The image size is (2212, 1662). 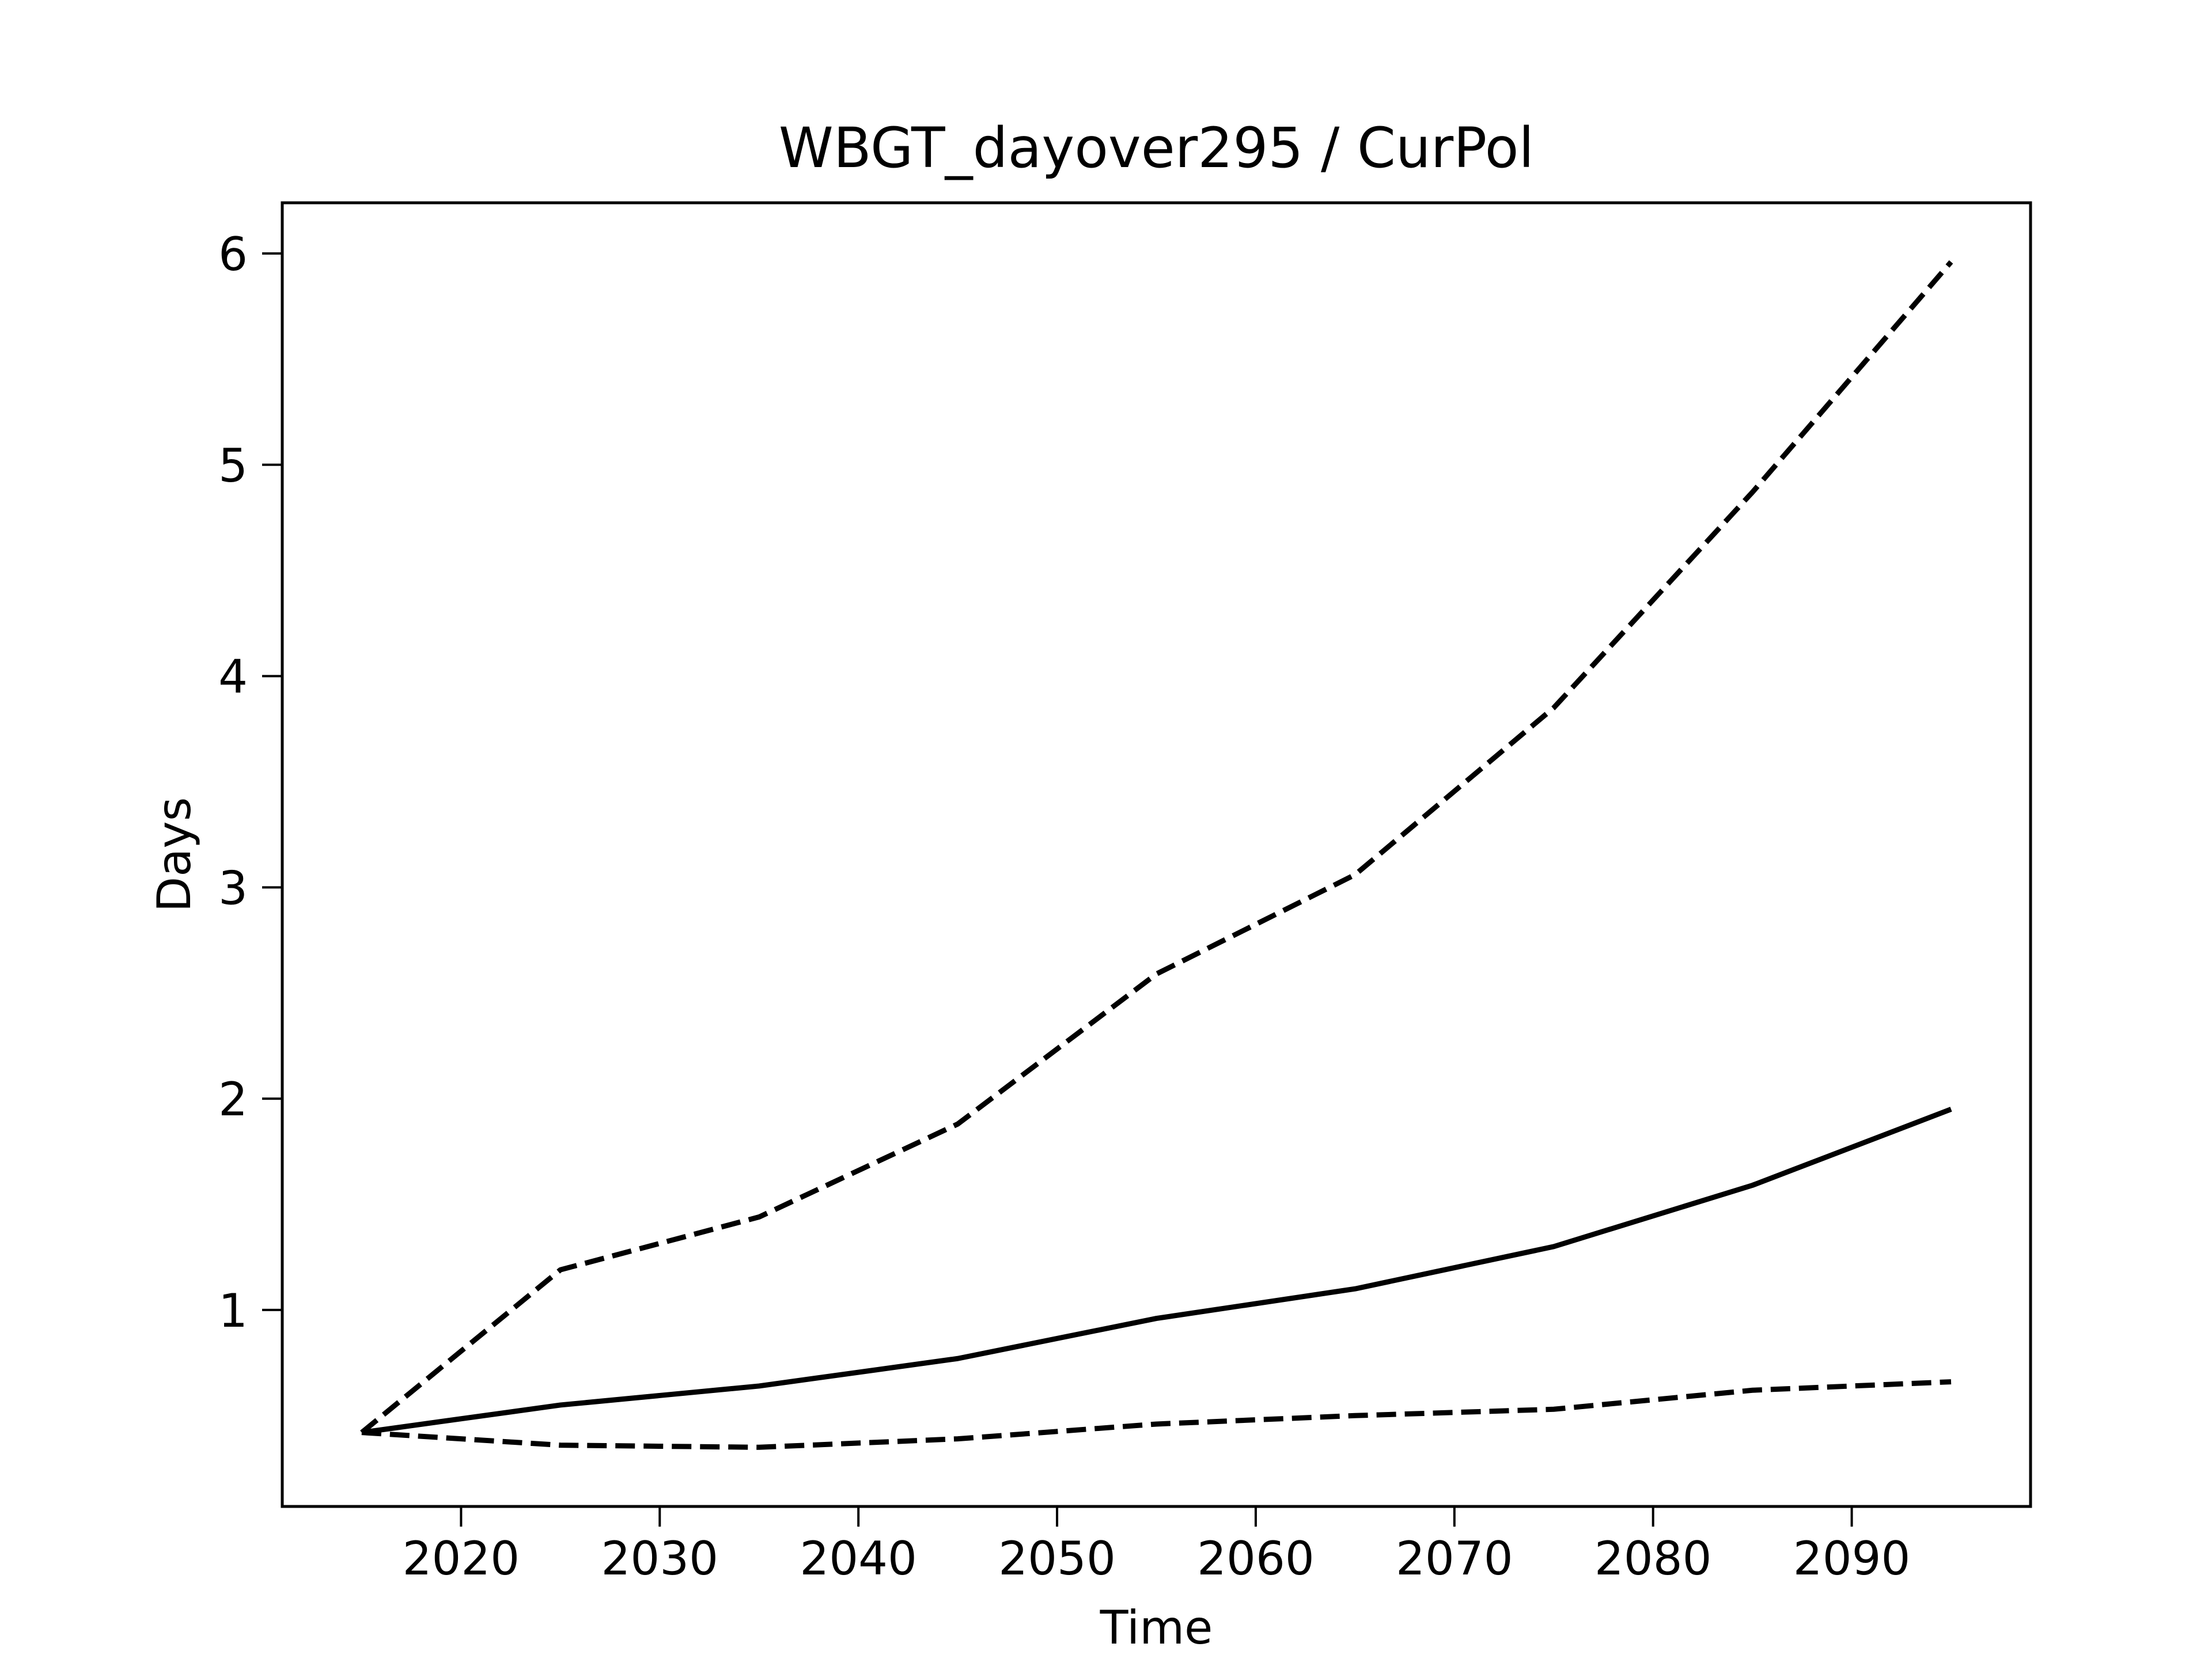 What do you see at coordinates (461, 1558) in the screenshot?
I see `x-tick-label: 2020` at bounding box center [461, 1558].